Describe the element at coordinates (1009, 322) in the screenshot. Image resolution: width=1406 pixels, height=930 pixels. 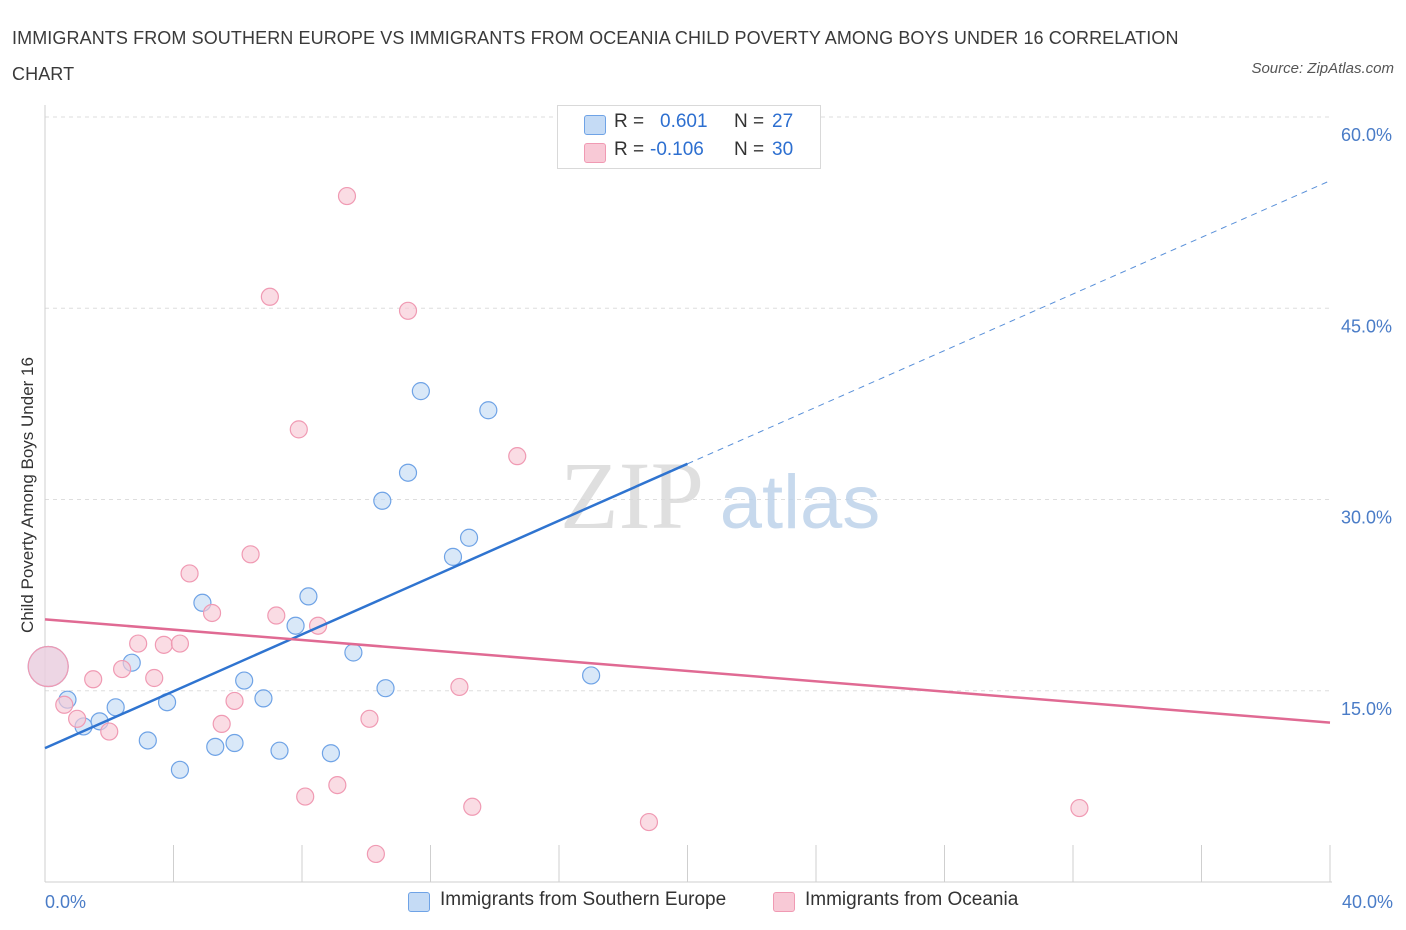
I see `trend-extension-southern-europe` at that location.